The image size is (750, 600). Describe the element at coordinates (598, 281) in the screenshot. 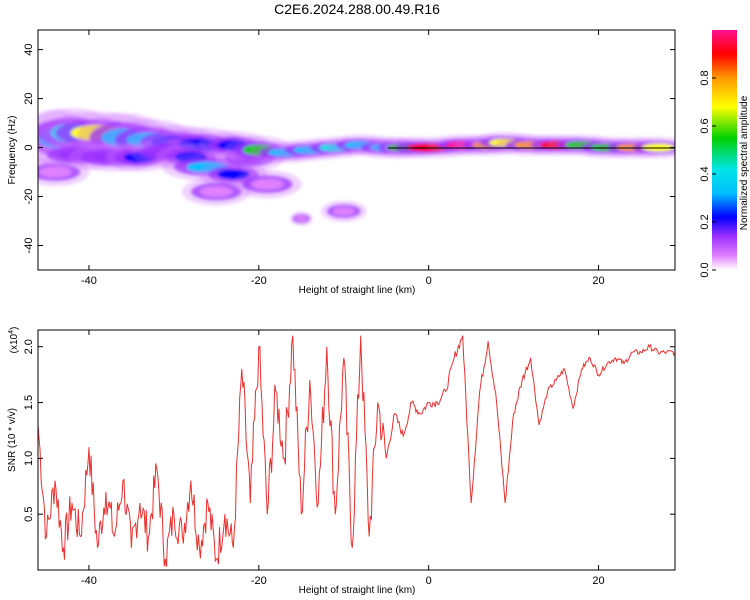

I see `spectrogram-x-tick-label: 20` at that location.